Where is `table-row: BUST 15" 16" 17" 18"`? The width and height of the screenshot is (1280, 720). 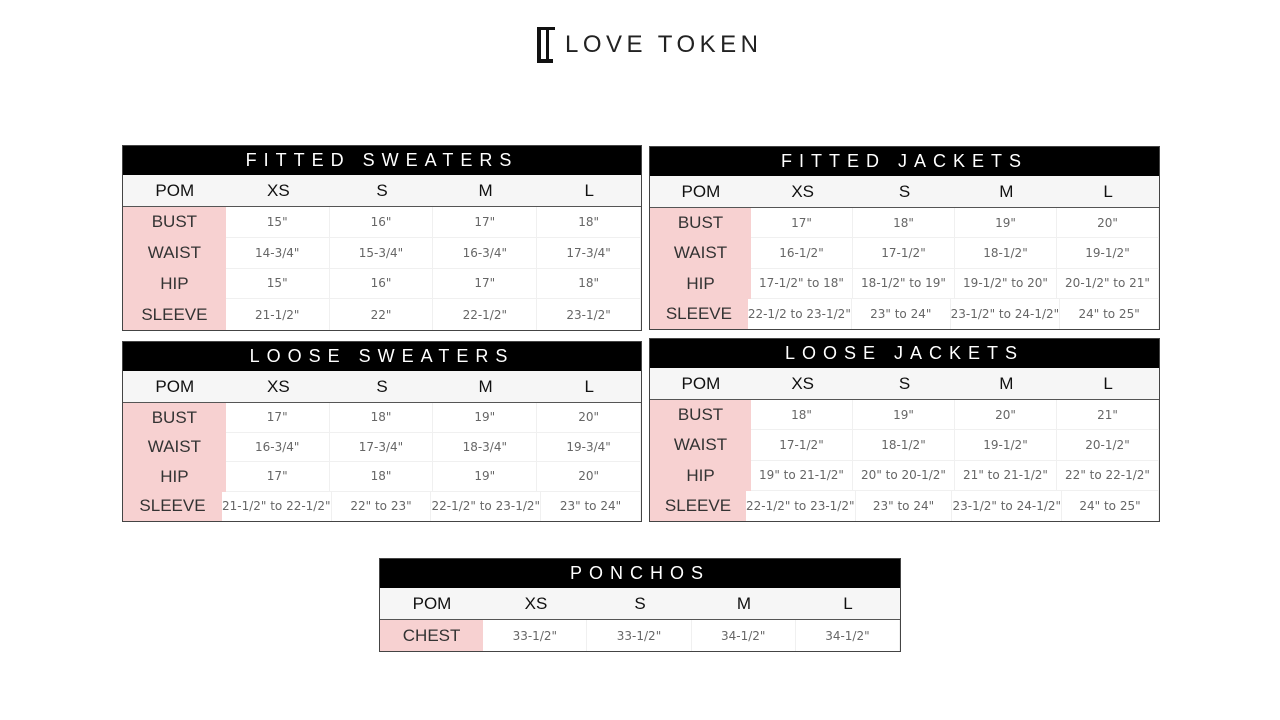
table-row: BUST 15" 16" 17" 18" is located at coordinates (382, 222).